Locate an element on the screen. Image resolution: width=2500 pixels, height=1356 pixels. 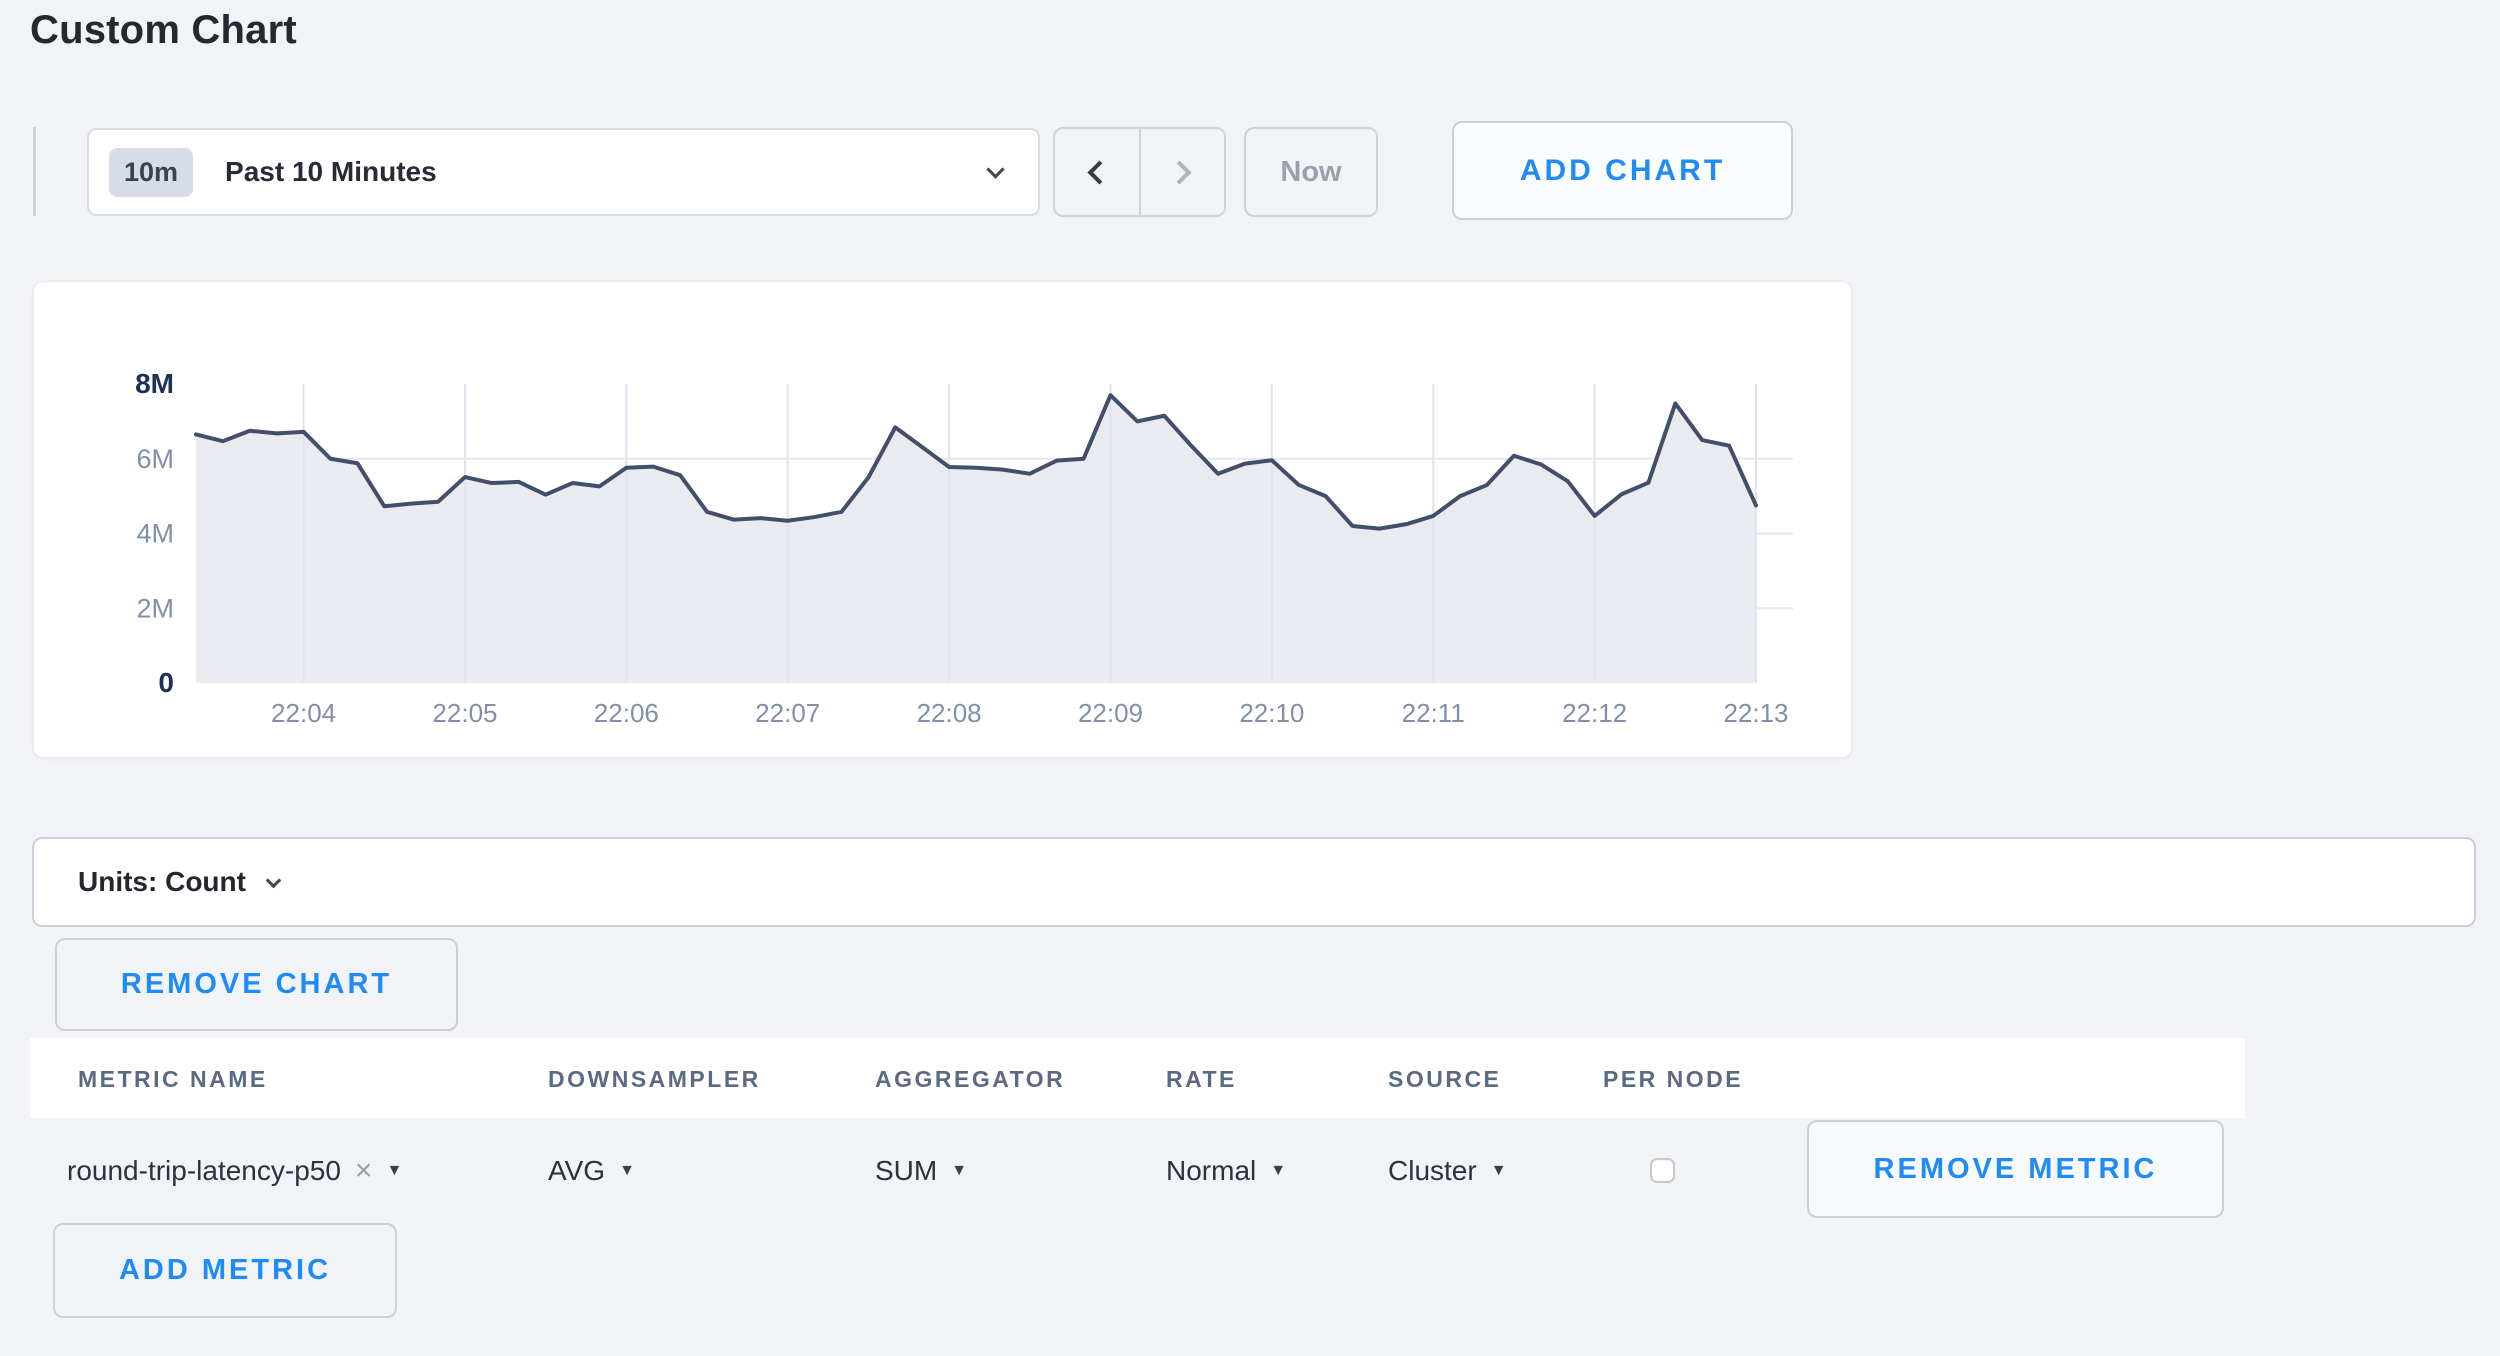
page-title: Custom Chart is located at coordinates (163, 30).